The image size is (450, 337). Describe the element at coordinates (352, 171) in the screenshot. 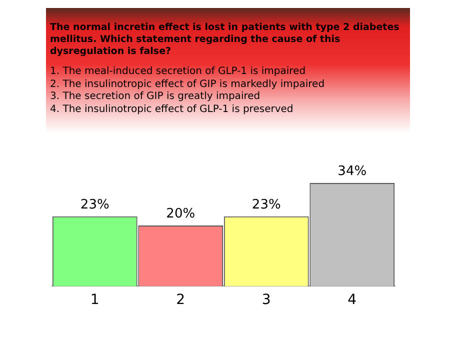

I see `data-label: 34%` at that location.